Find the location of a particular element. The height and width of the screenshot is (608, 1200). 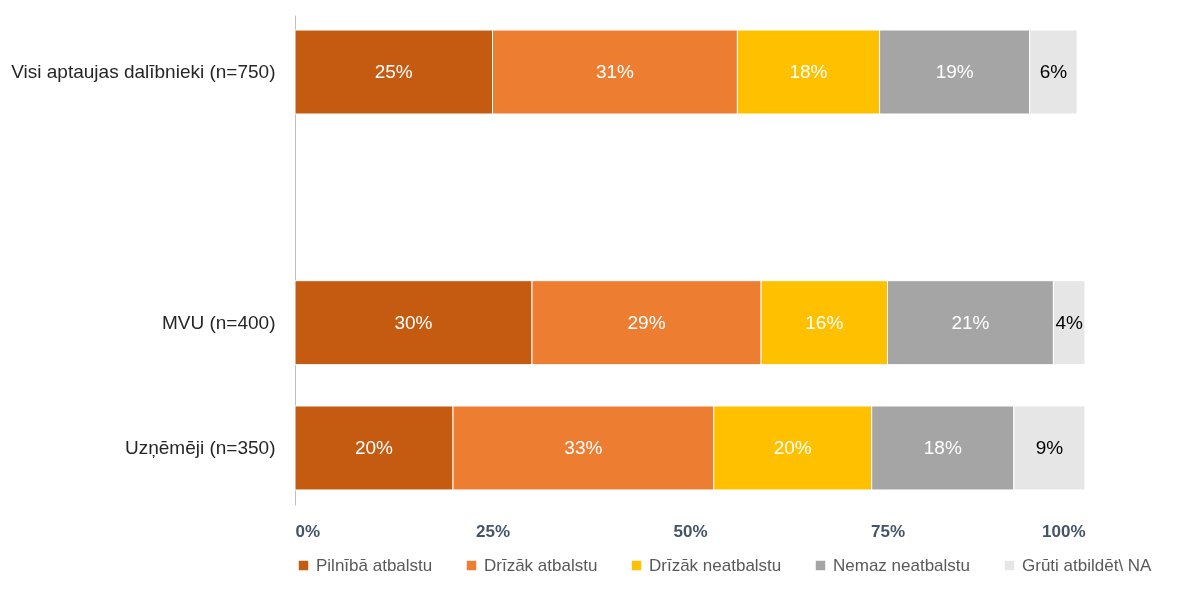

legend-label: Drīzāk neatbalstu is located at coordinates (715, 565).